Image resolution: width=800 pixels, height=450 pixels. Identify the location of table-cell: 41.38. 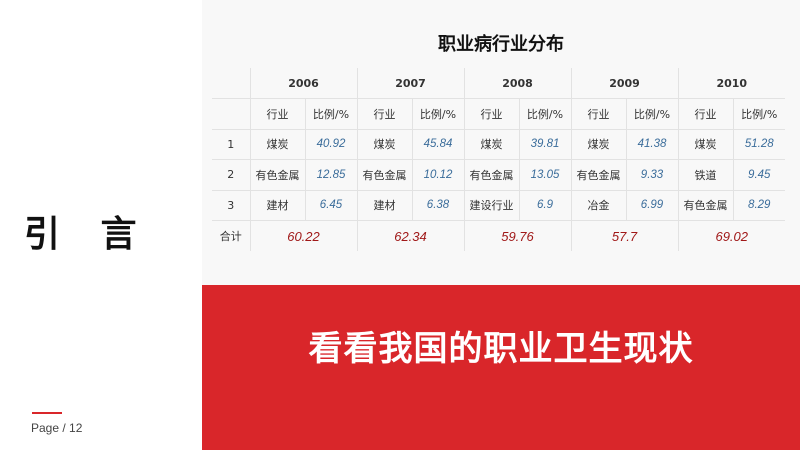
(652, 144).